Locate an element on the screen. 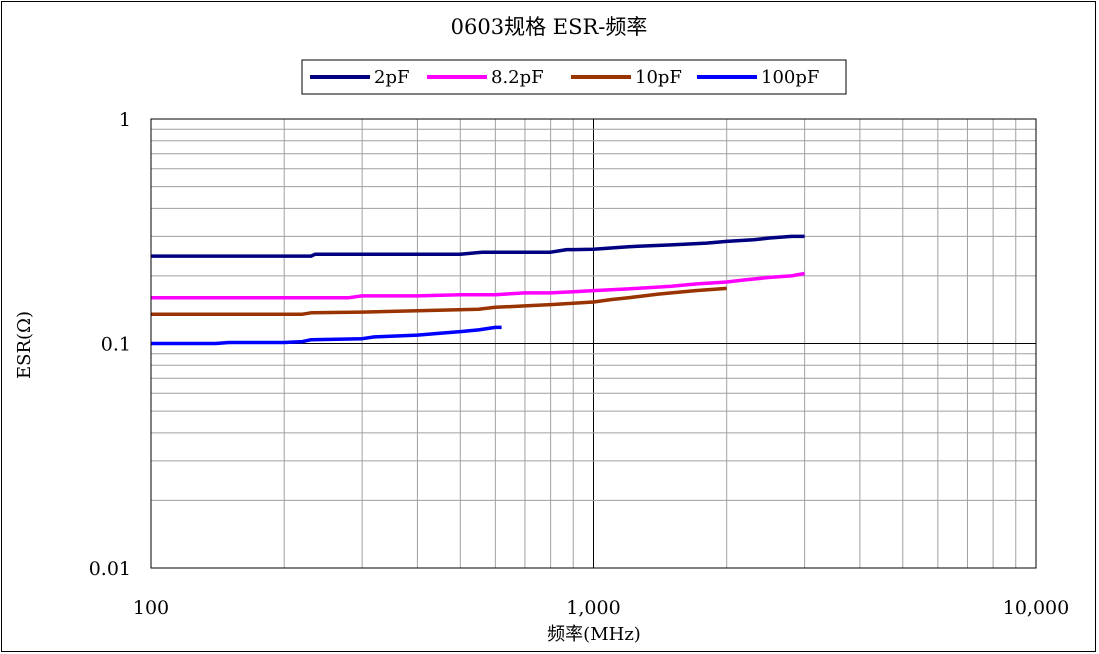 This screenshot has height=654, width=1099. x-tick-label: 10,000 is located at coordinates (1036, 608).